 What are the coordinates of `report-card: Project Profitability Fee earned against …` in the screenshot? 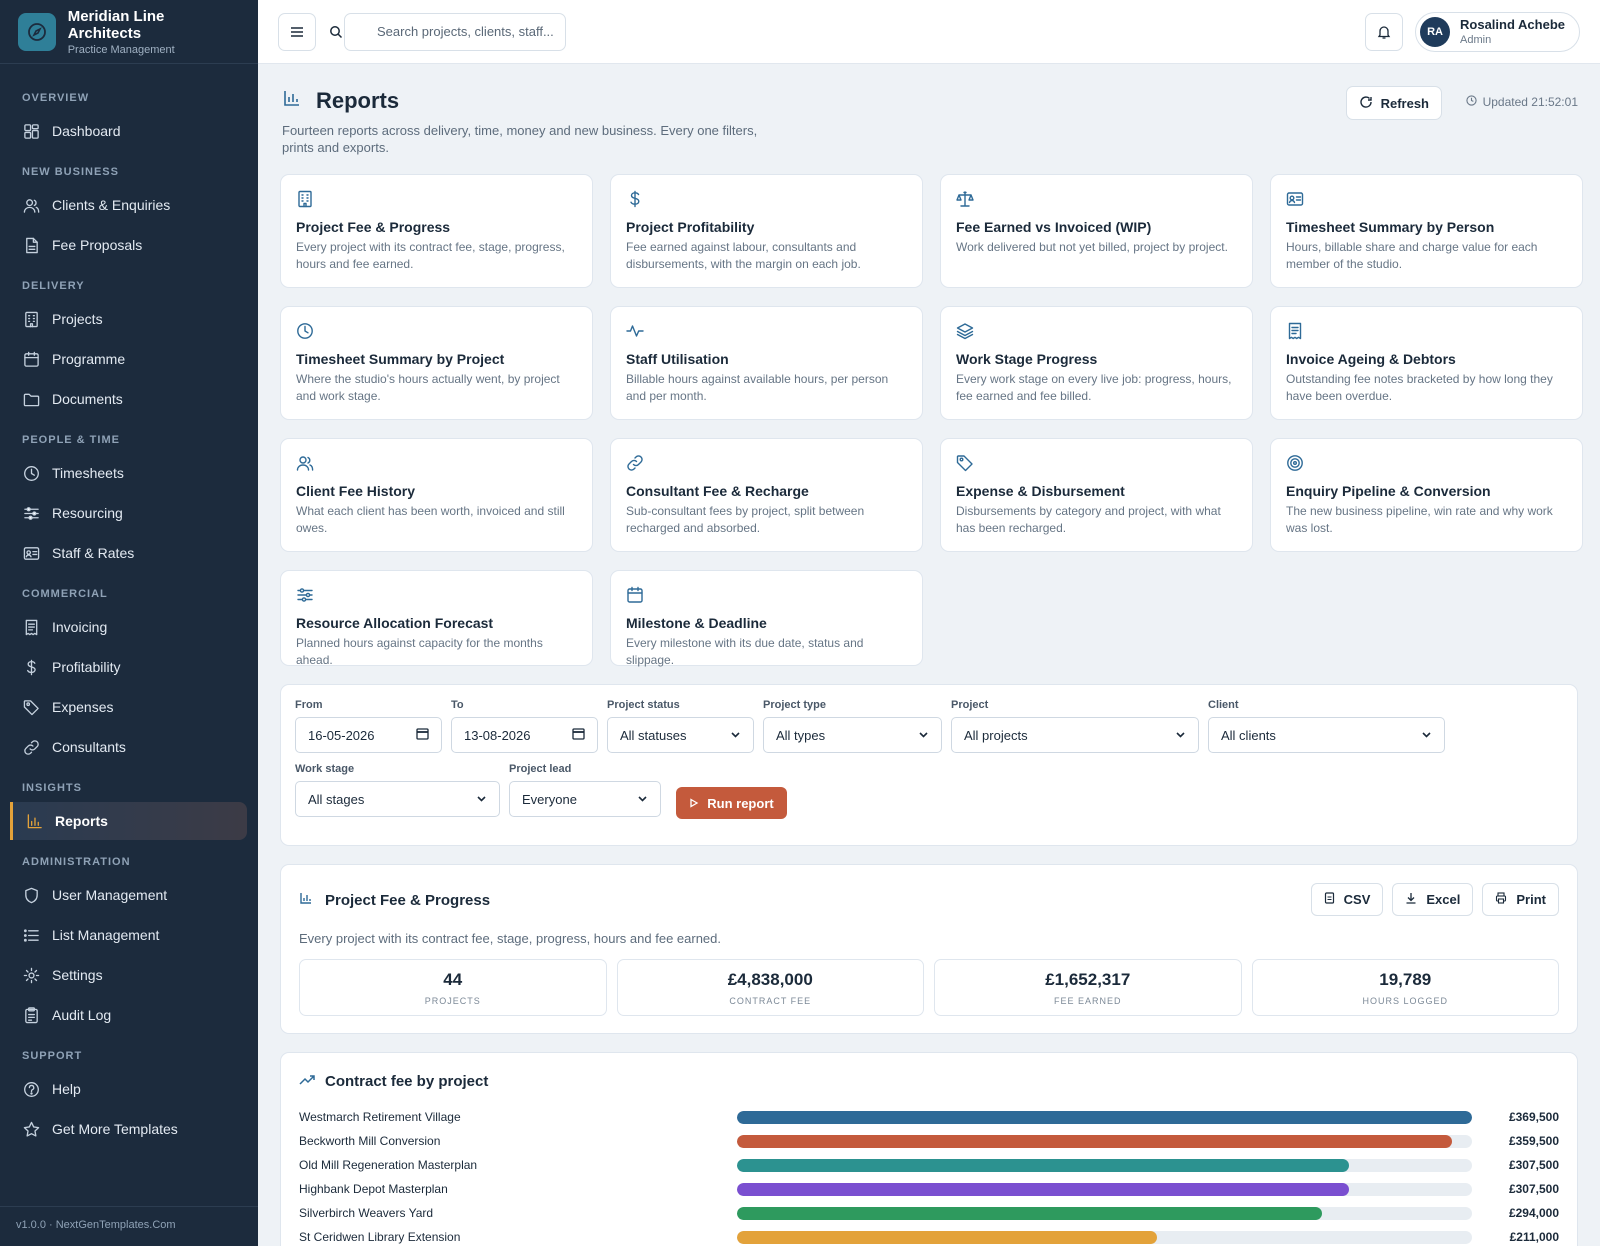 It's located at (766, 231).